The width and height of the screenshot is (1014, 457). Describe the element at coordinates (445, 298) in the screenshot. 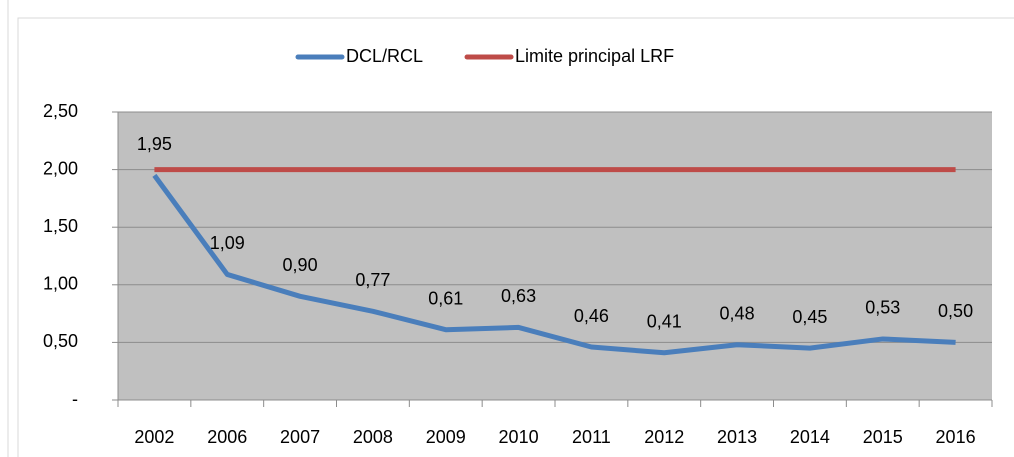

I see `data-label: 0,61` at that location.